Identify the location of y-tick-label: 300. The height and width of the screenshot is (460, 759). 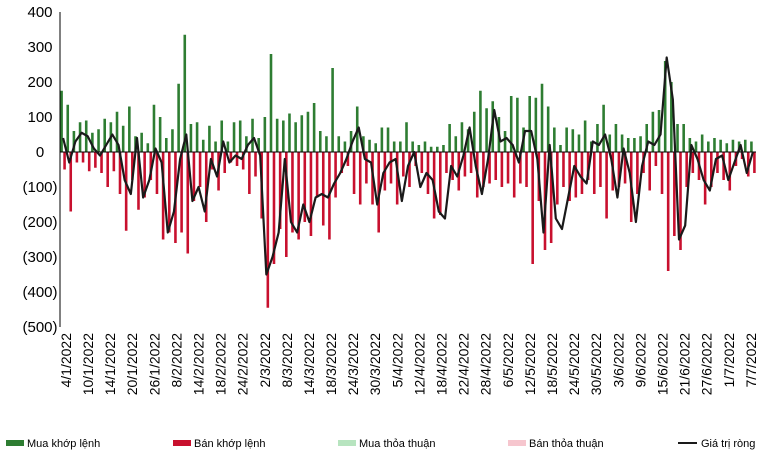
(39, 47).